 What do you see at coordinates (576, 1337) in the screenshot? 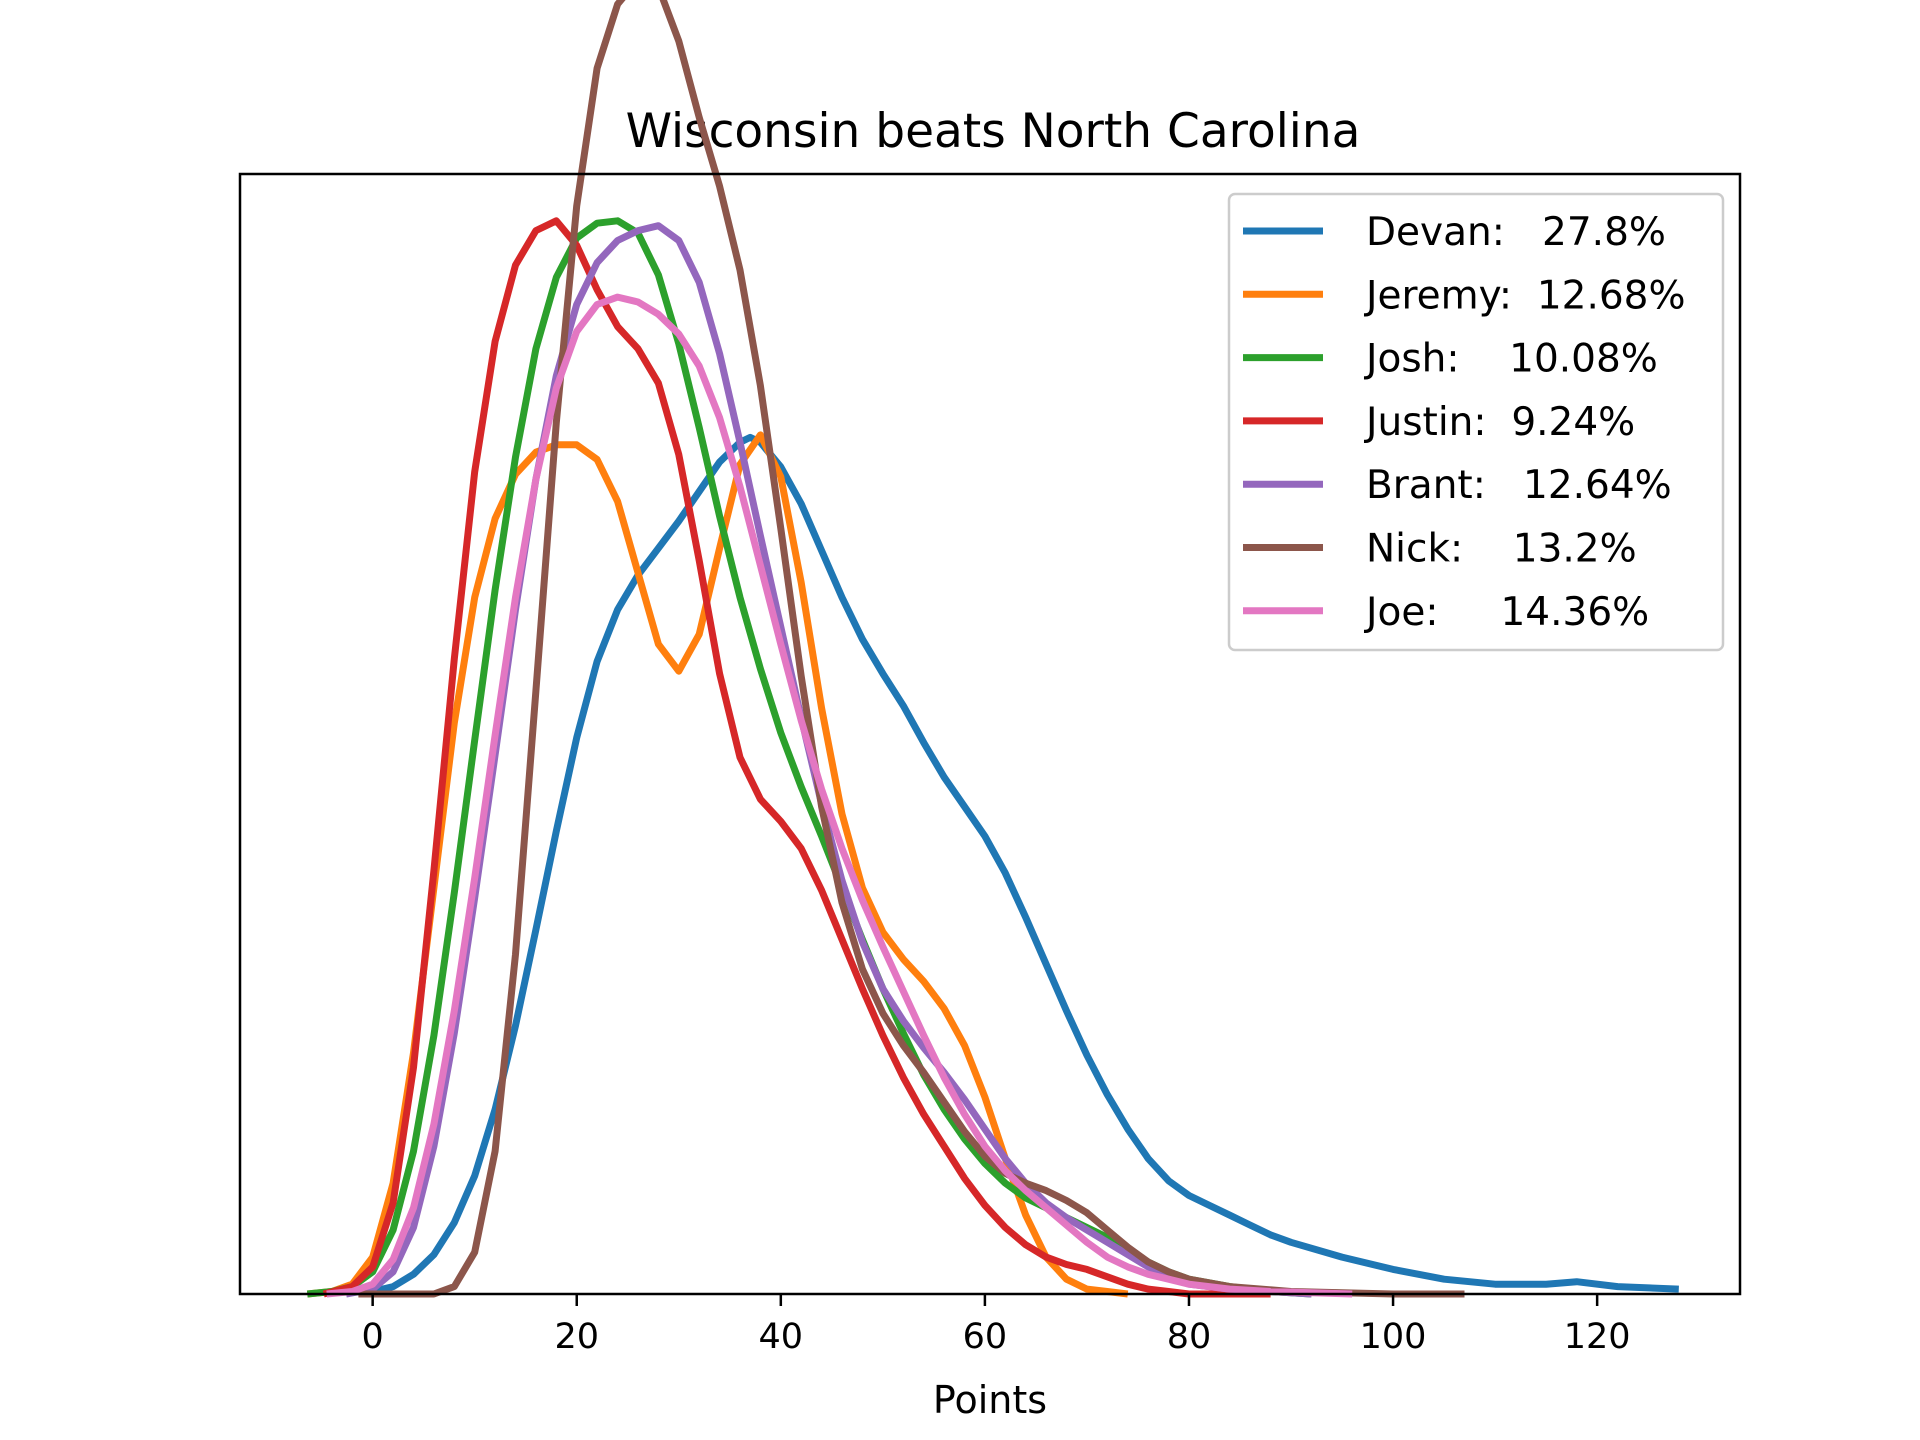
I see `x-tick-label: 20` at bounding box center [576, 1337].